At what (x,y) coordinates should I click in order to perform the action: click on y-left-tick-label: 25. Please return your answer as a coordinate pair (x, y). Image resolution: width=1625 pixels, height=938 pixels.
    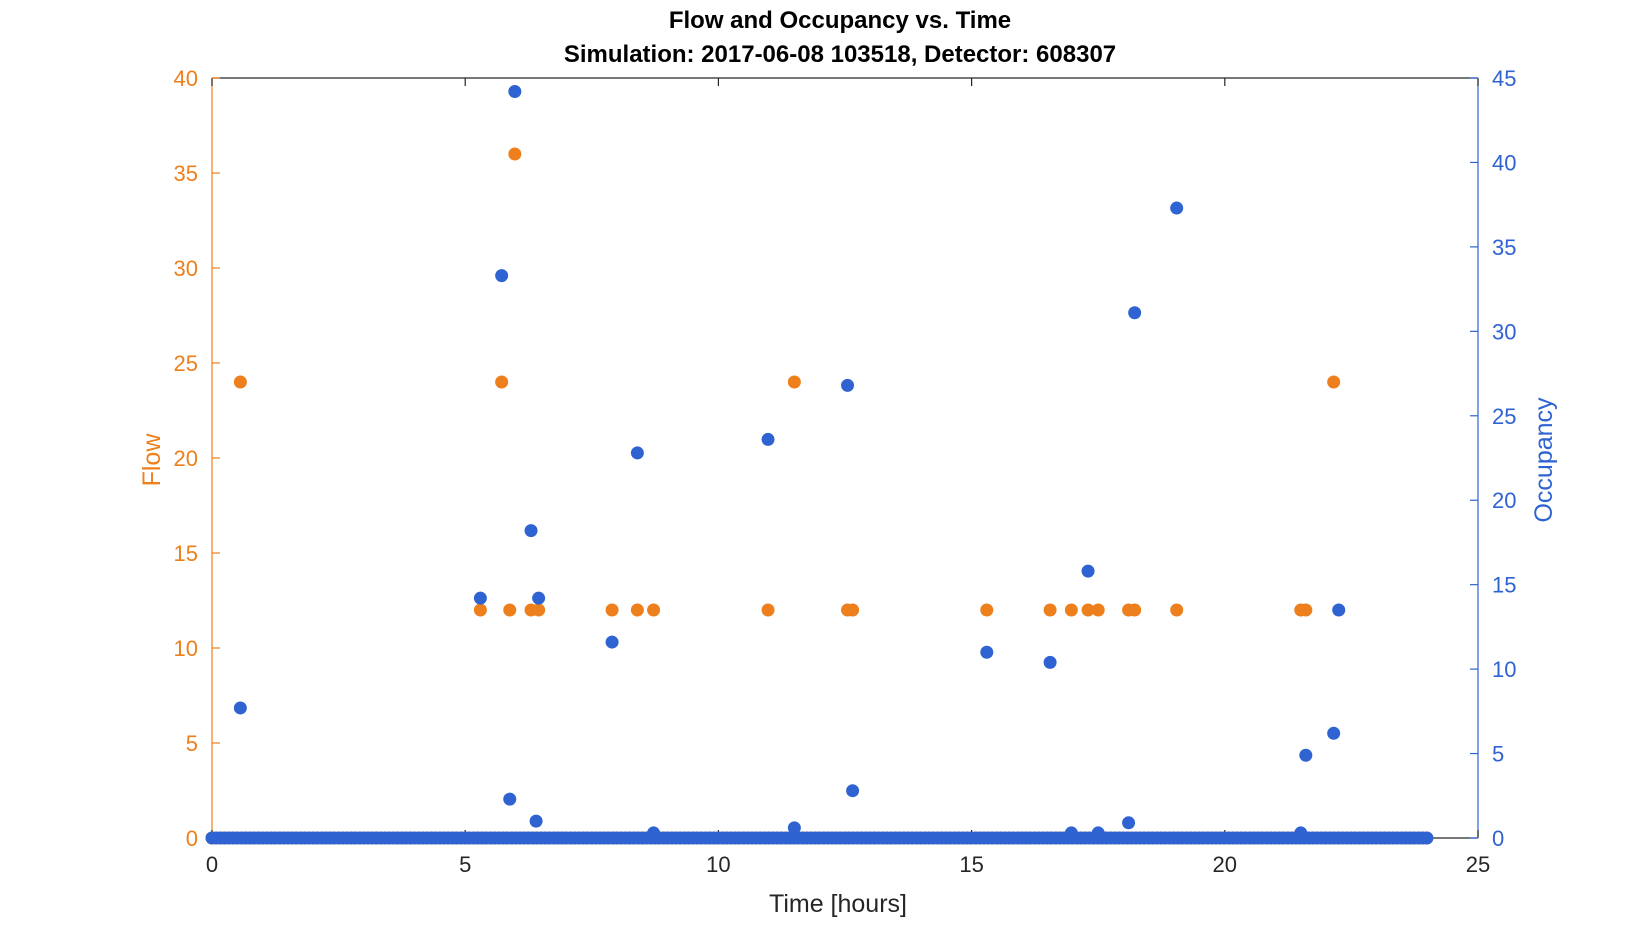
    Looking at the image, I should click on (186, 363).